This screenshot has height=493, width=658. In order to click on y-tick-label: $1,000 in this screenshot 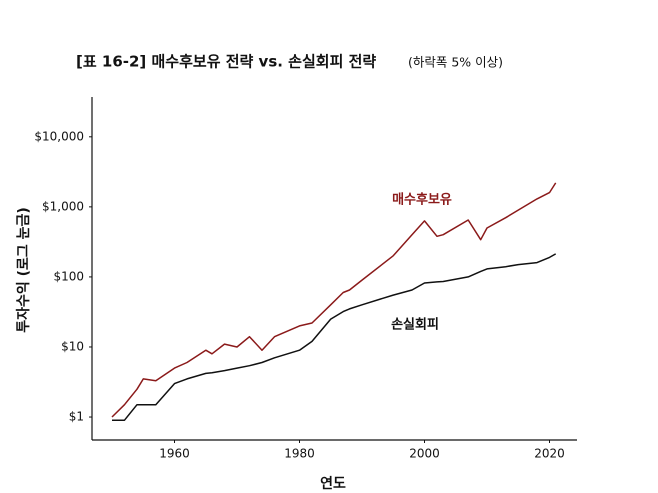, I will do `click(63, 206)`.